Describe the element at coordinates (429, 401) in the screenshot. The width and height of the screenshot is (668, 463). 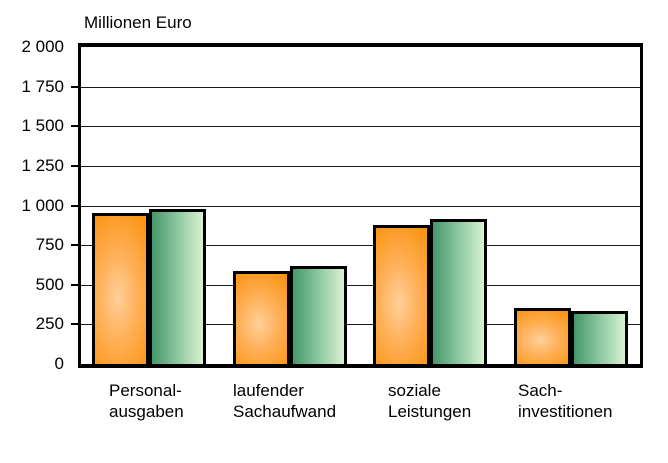
I see `category-label: soziale Leistungen` at that location.